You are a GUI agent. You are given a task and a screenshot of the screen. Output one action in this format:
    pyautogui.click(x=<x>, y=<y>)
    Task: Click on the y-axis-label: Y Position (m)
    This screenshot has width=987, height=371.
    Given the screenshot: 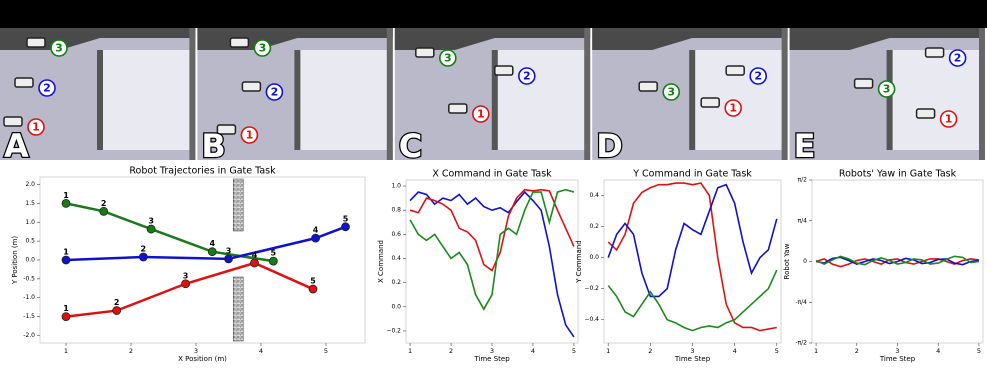 What is the action you would take?
    pyautogui.click(x=15, y=261)
    